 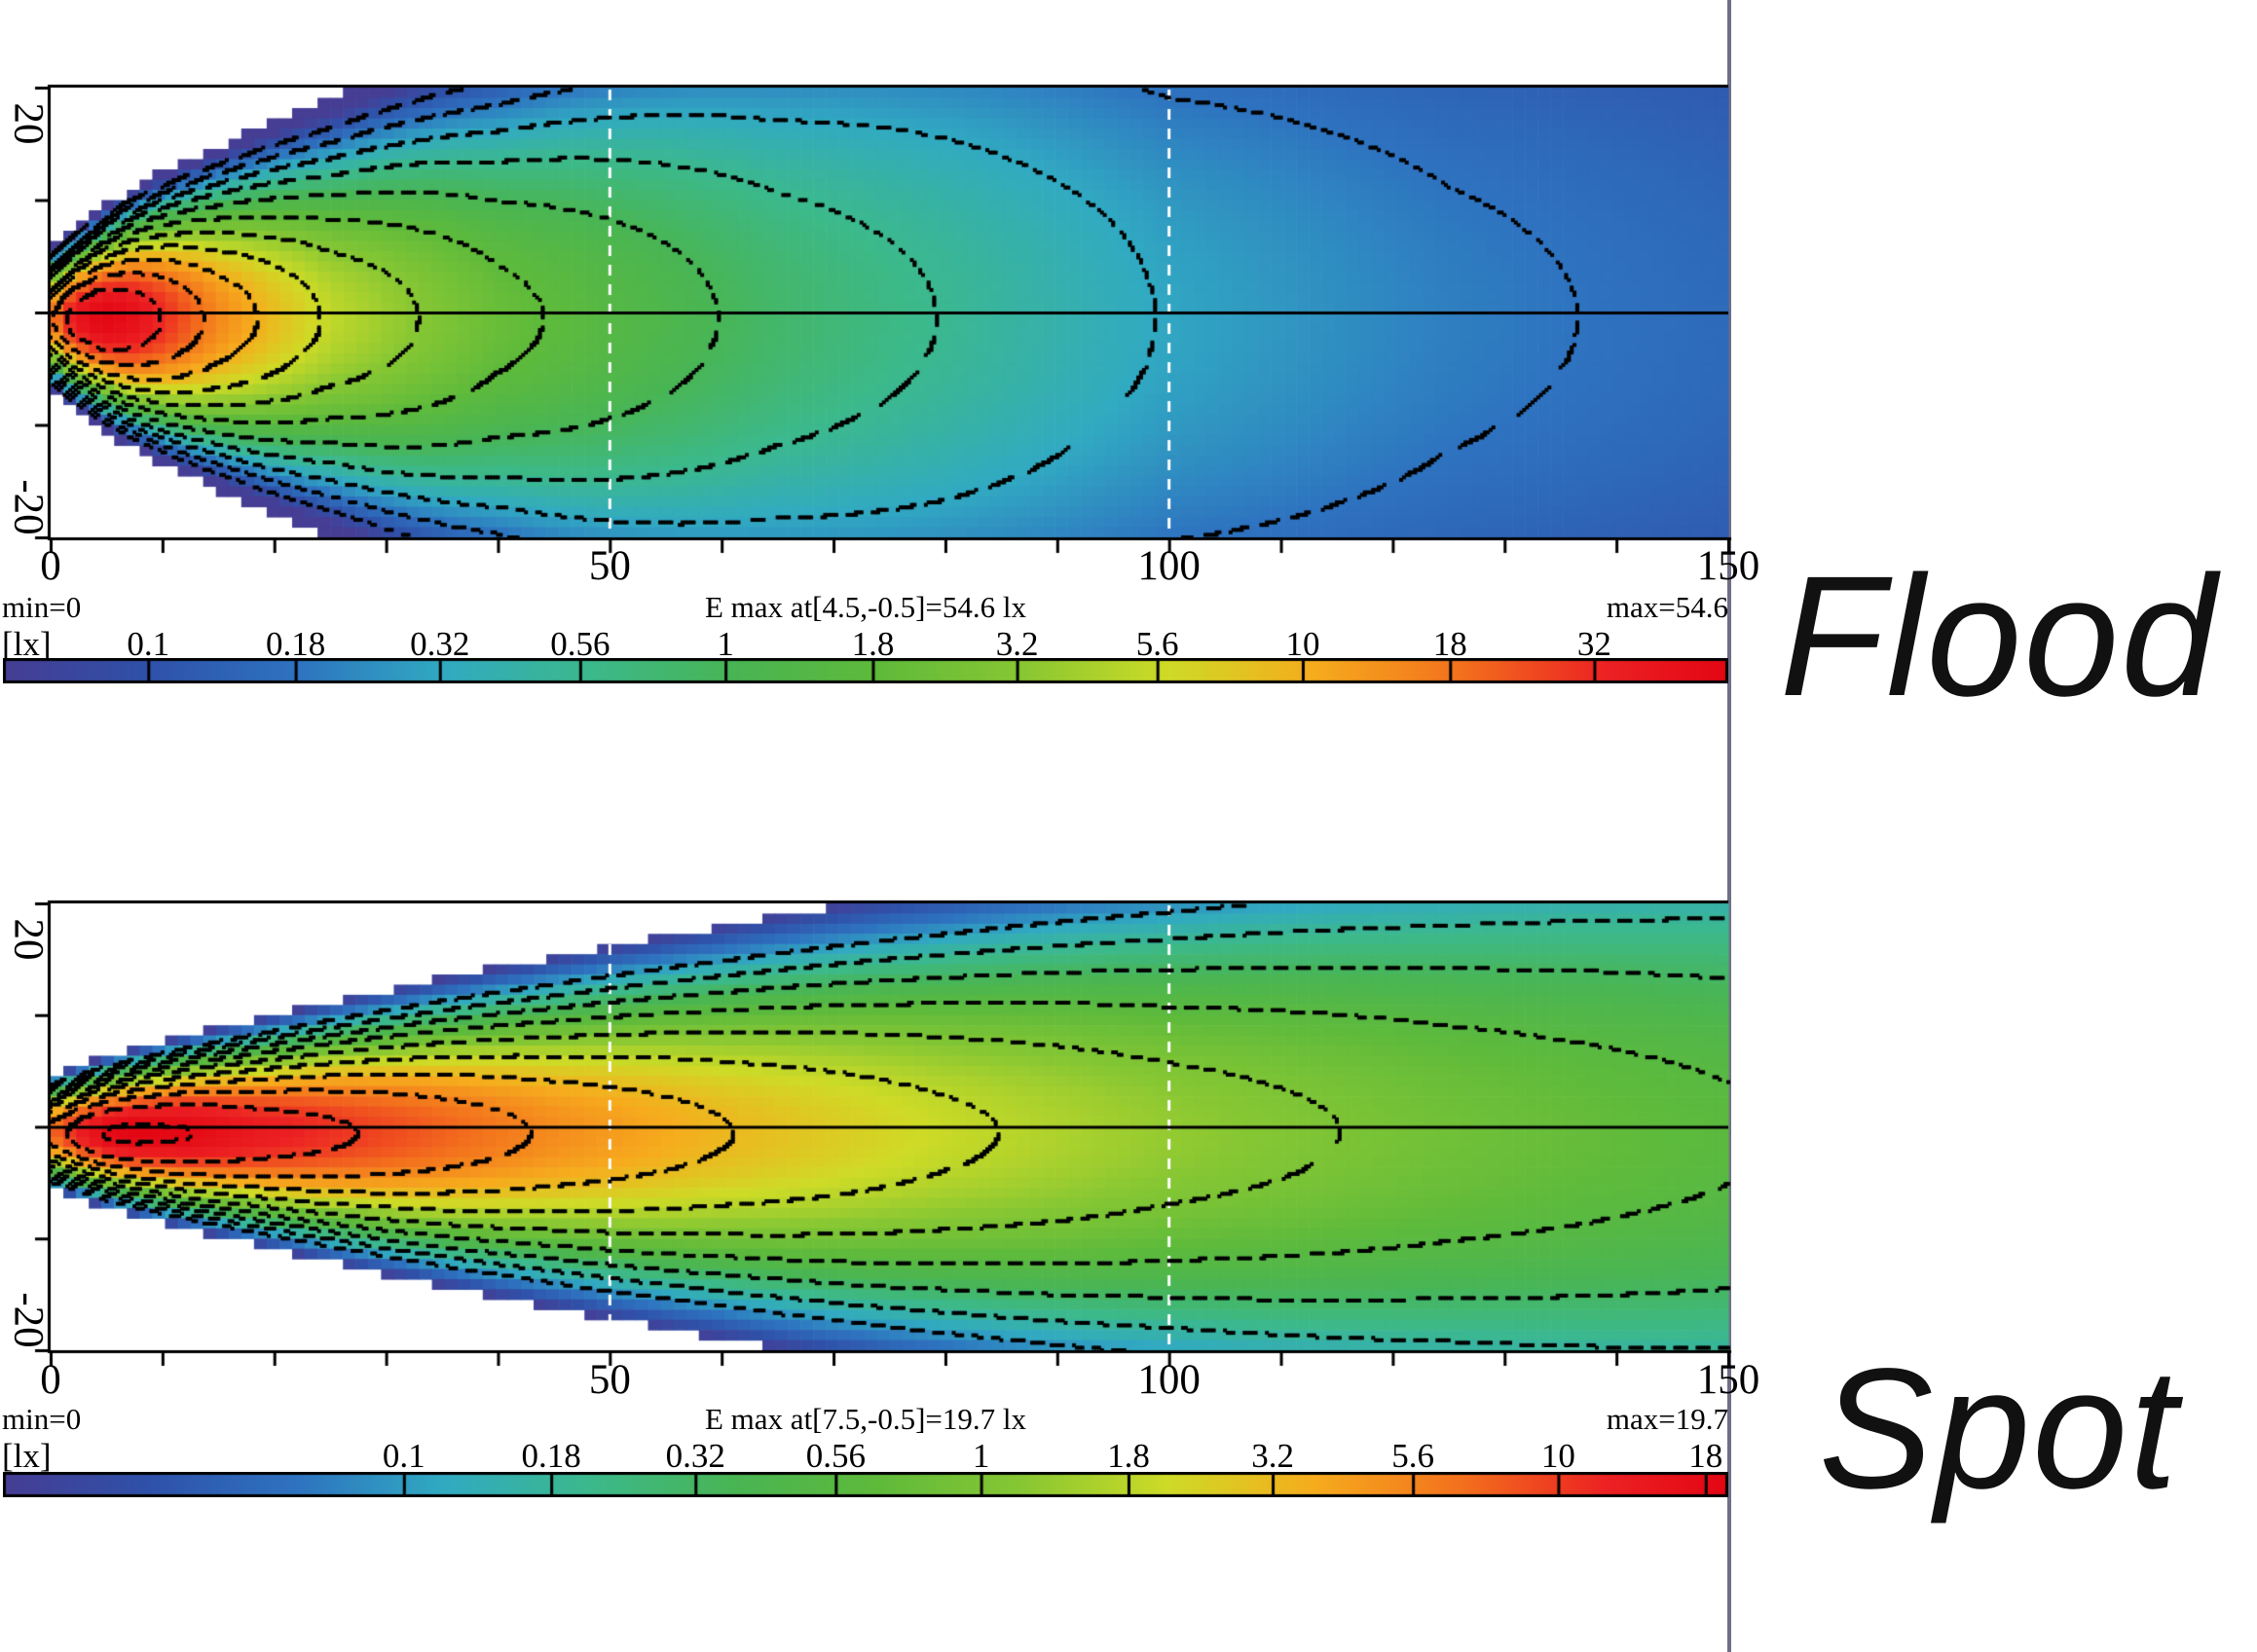 What do you see at coordinates (1729, 826) in the screenshot?
I see `vertical-divider-line` at bounding box center [1729, 826].